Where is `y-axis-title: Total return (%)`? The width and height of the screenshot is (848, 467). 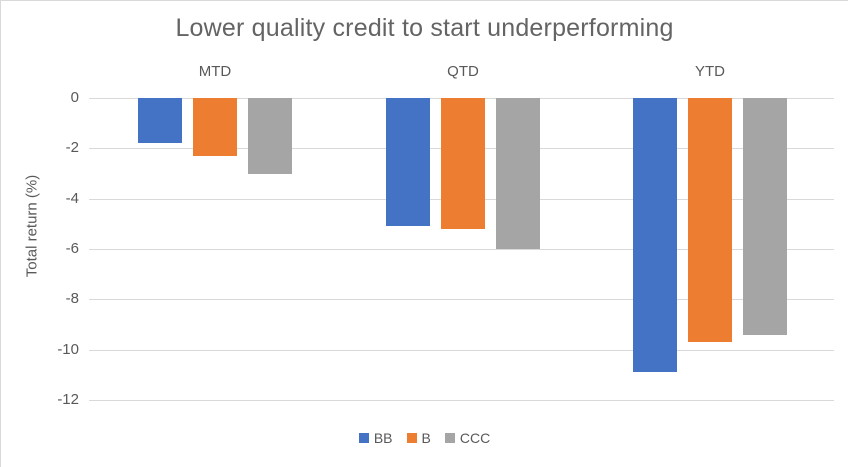
y-axis-title: Total return (%) is located at coordinates (32, 226).